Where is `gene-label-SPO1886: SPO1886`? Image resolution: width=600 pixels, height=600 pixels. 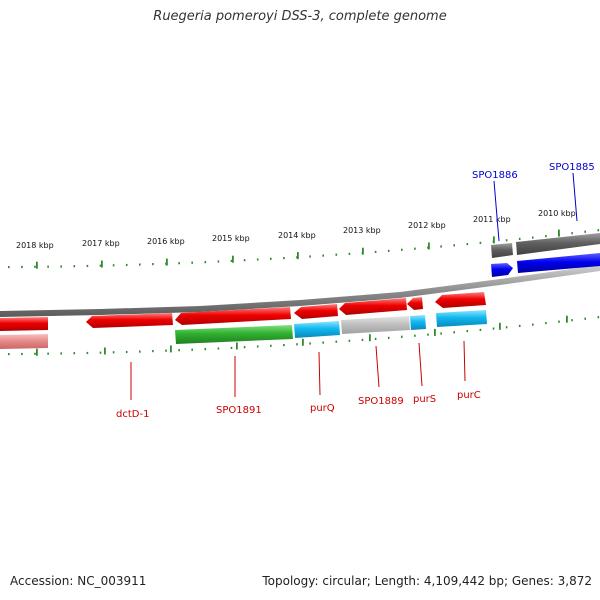 gene-label-SPO1886: SPO1886 is located at coordinates (495, 175).